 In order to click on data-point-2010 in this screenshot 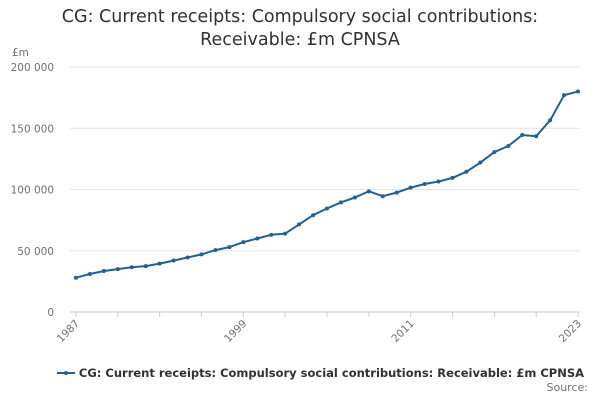, I will do `click(396, 192)`.